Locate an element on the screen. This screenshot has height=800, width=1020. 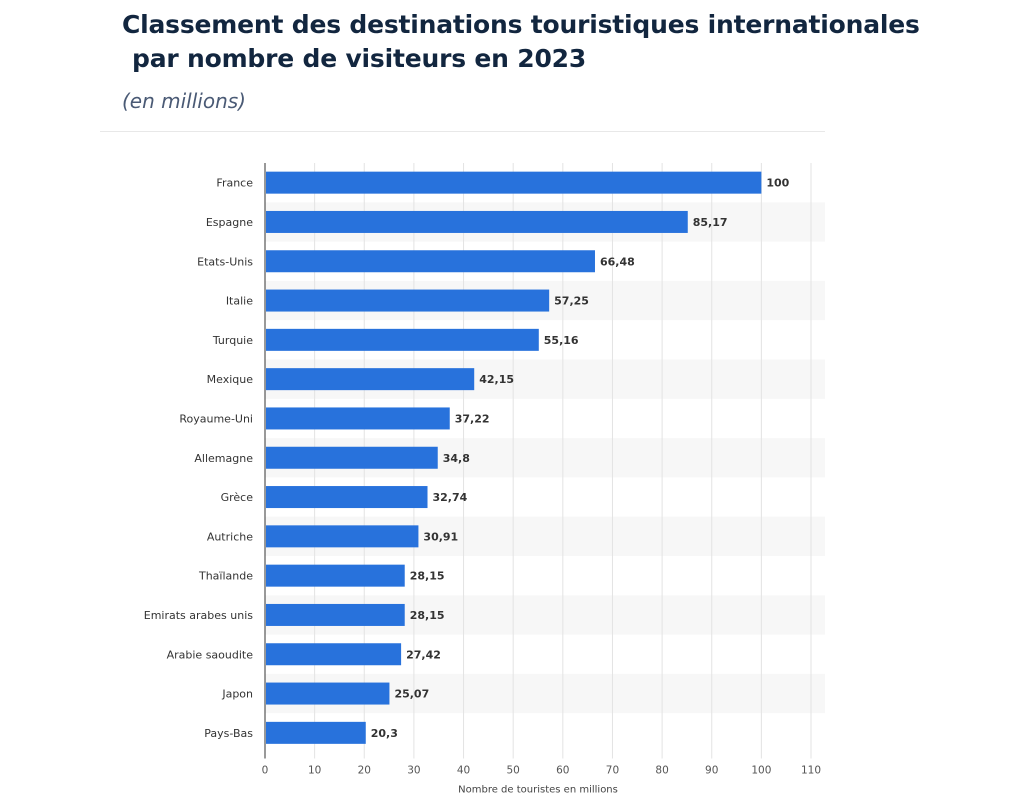
x-tick-label: 110 is located at coordinates (811, 771).